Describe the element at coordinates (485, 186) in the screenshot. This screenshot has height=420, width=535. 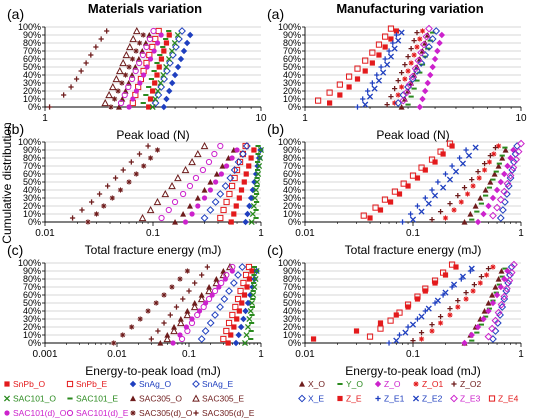
I see `series-x-o` at that location.